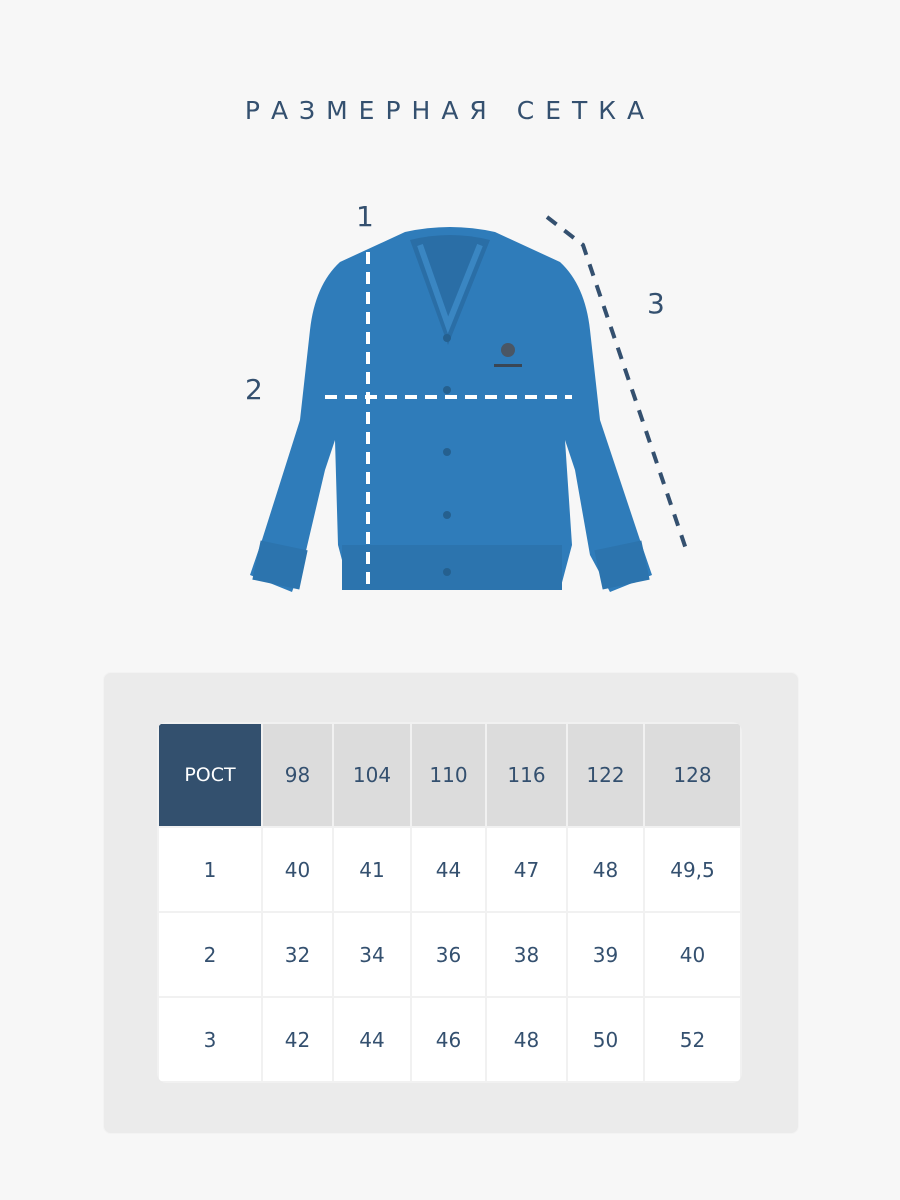 The image size is (900, 1200). Describe the element at coordinates (526, 869) in the screenshot. I see `cell: 47` at that location.